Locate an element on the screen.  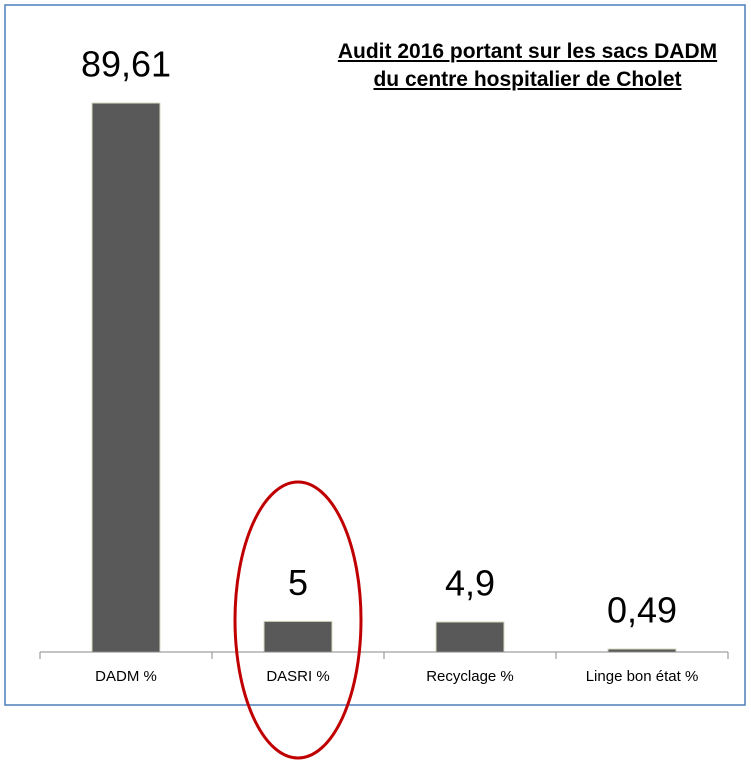
value-label: 0,49 is located at coordinates (642, 610).